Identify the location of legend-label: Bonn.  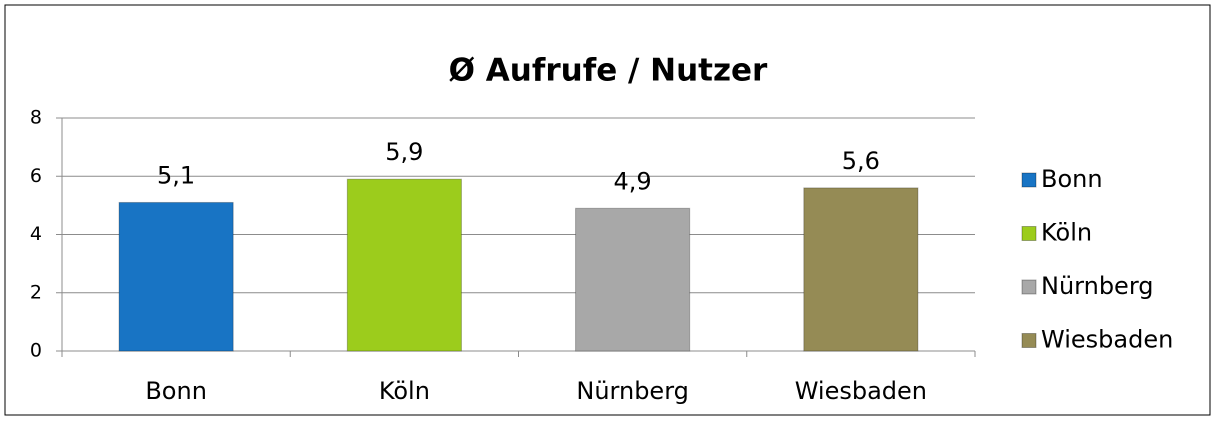
(1072, 179).